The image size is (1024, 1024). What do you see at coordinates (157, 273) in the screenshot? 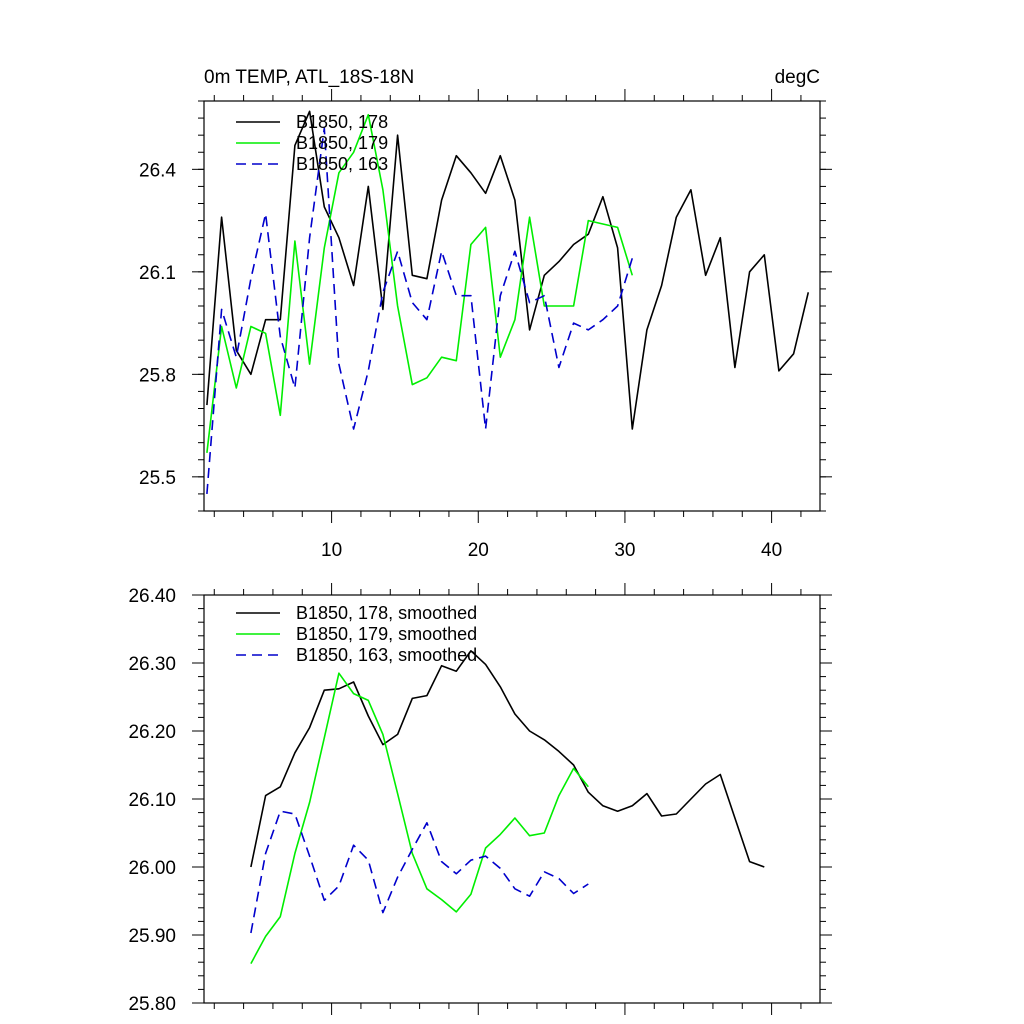
I see `y-tick-label: 26.1` at bounding box center [157, 273].